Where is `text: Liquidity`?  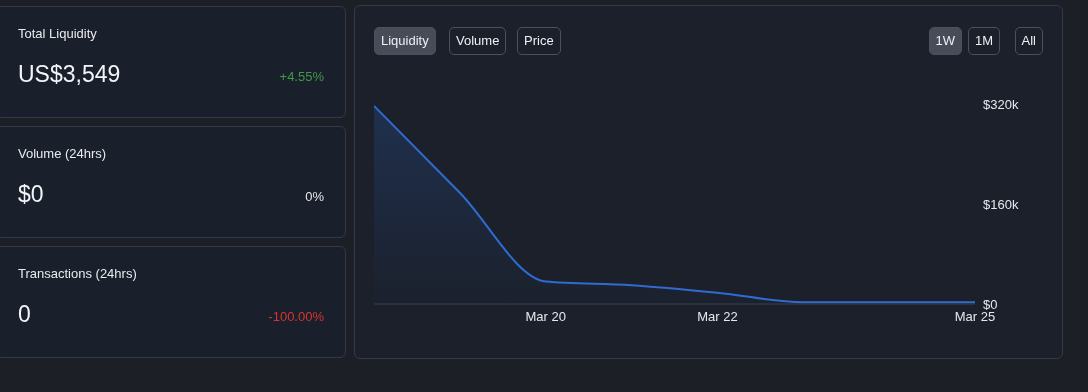 text: Liquidity is located at coordinates (405, 41).